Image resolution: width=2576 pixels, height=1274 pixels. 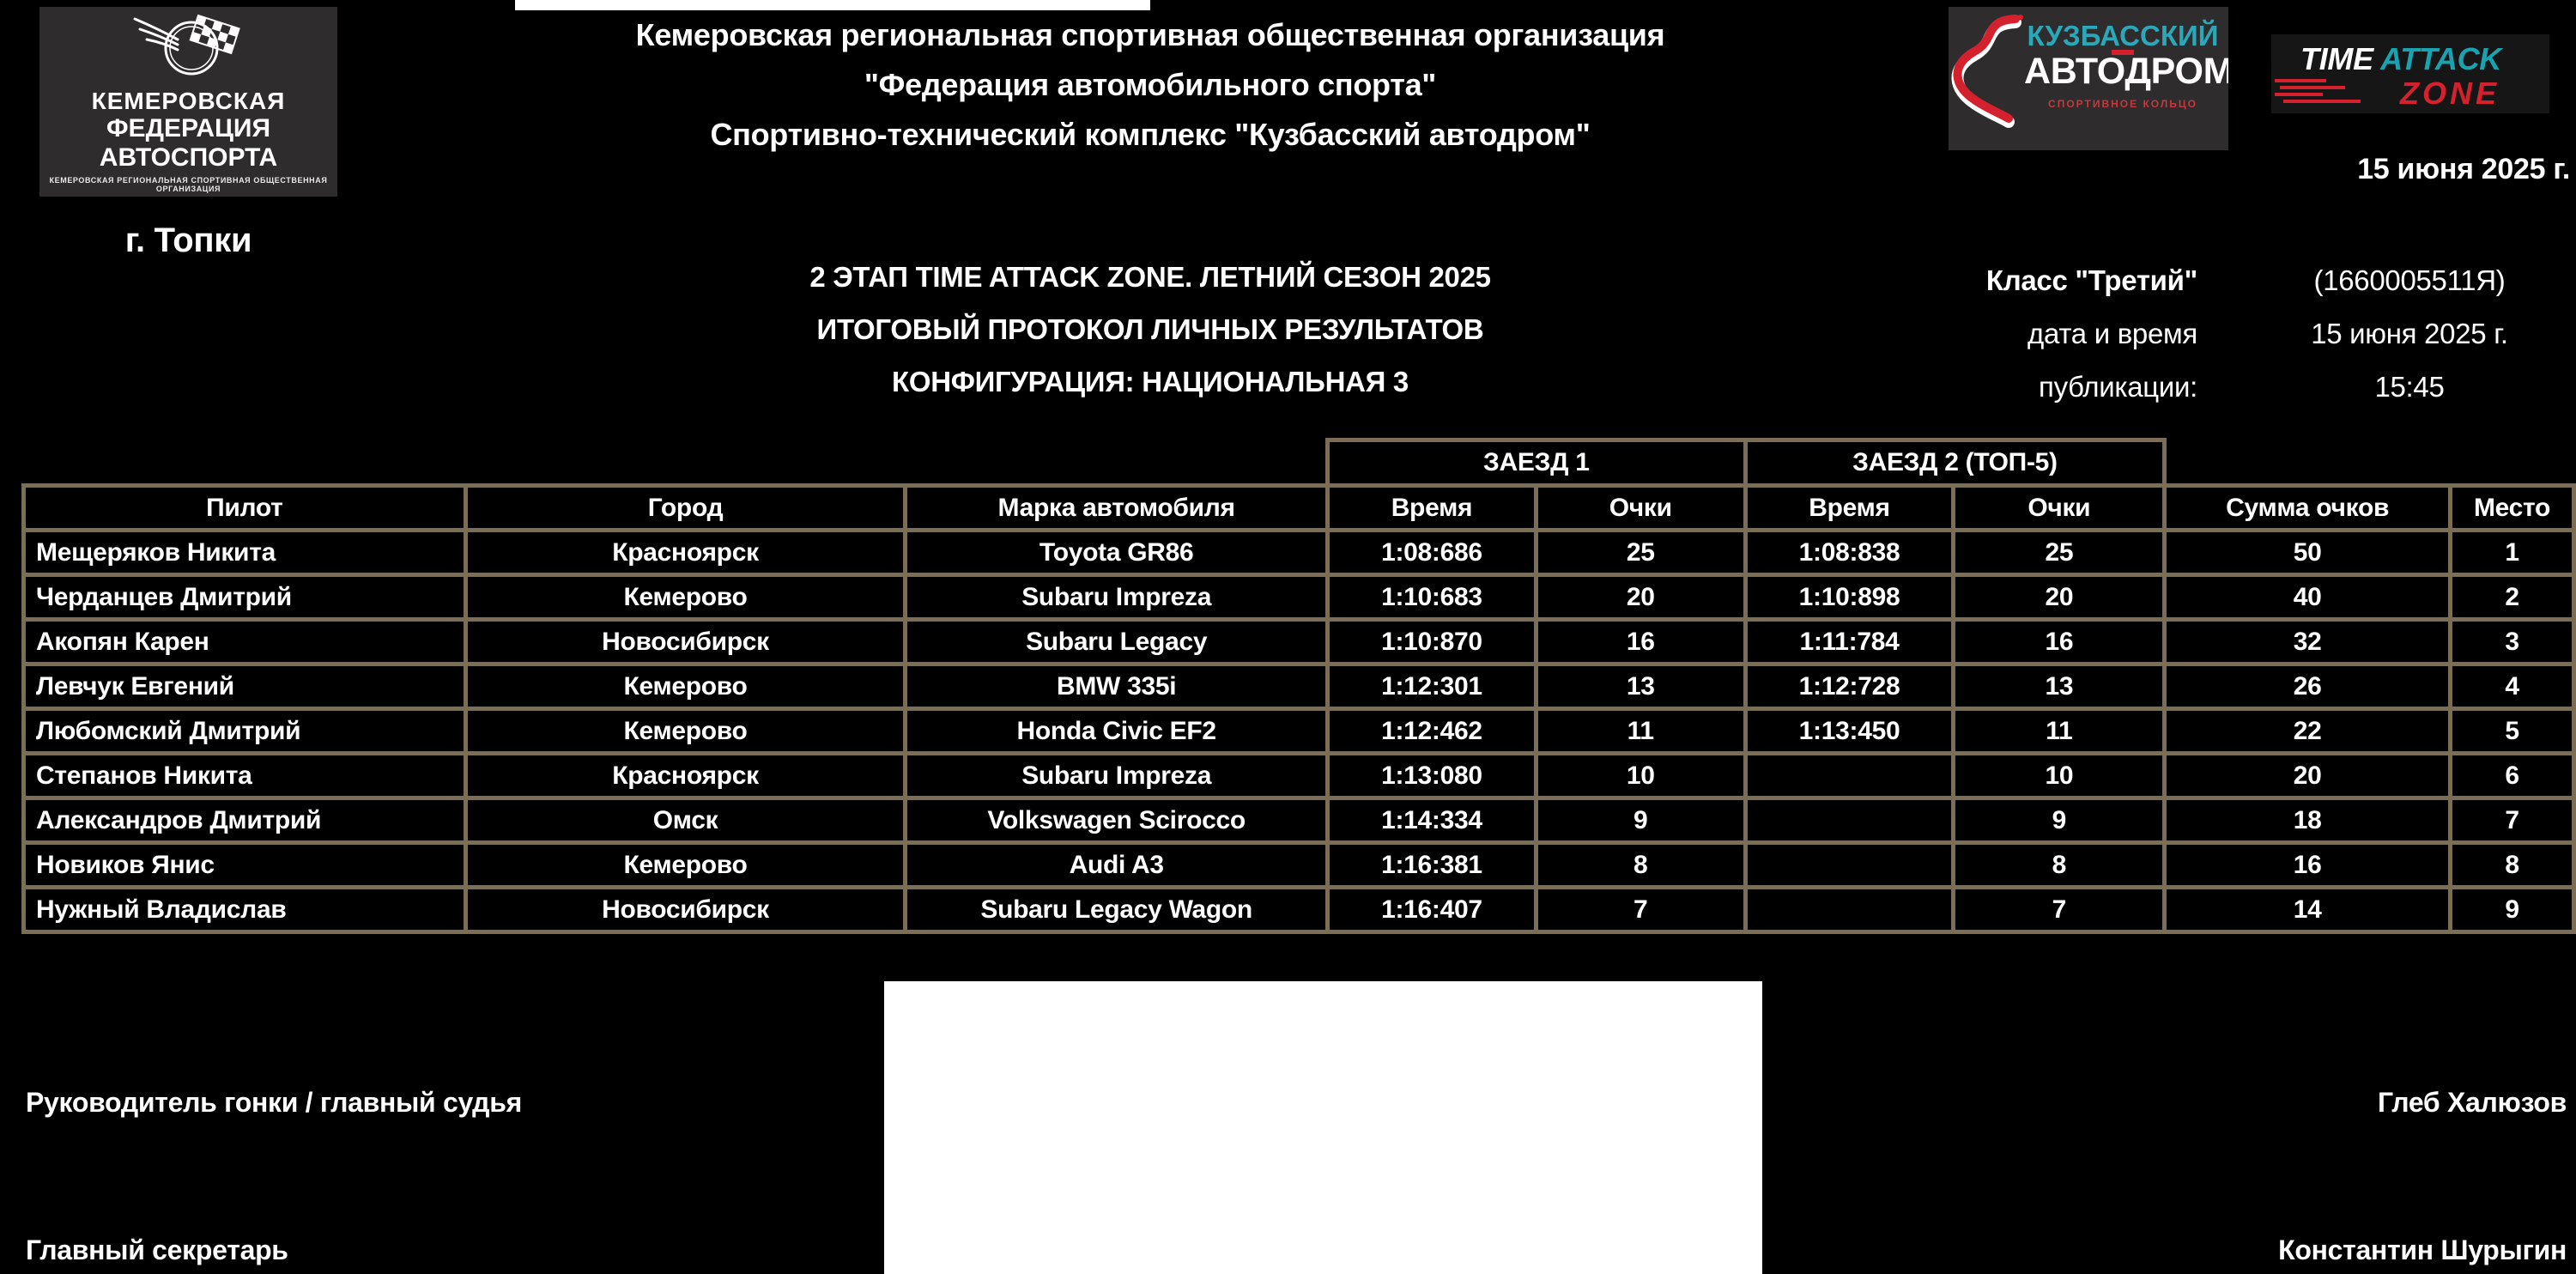 What do you see at coordinates (2059, 508) in the screenshot?
I see `col-header-pts2: Очки` at bounding box center [2059, 508].